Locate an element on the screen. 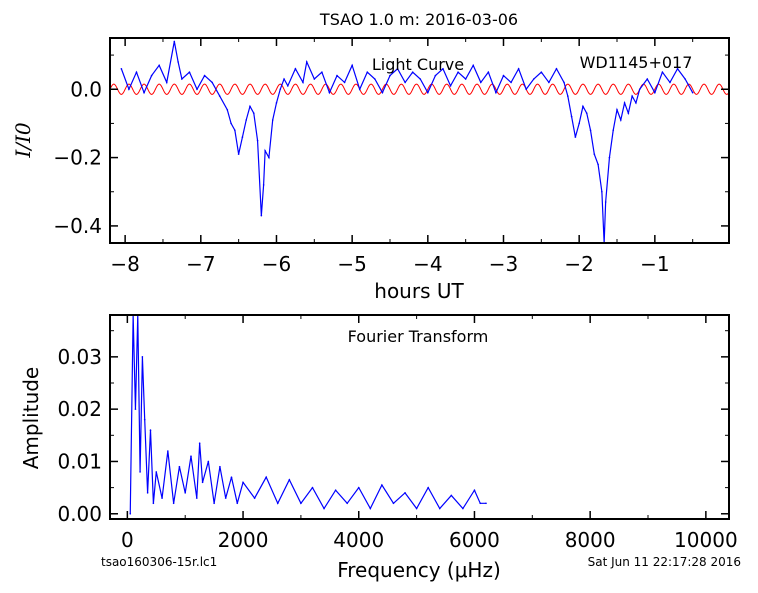  fourier-x-axis-label: Frequency (μHz) is located at coordinates (419, 570).